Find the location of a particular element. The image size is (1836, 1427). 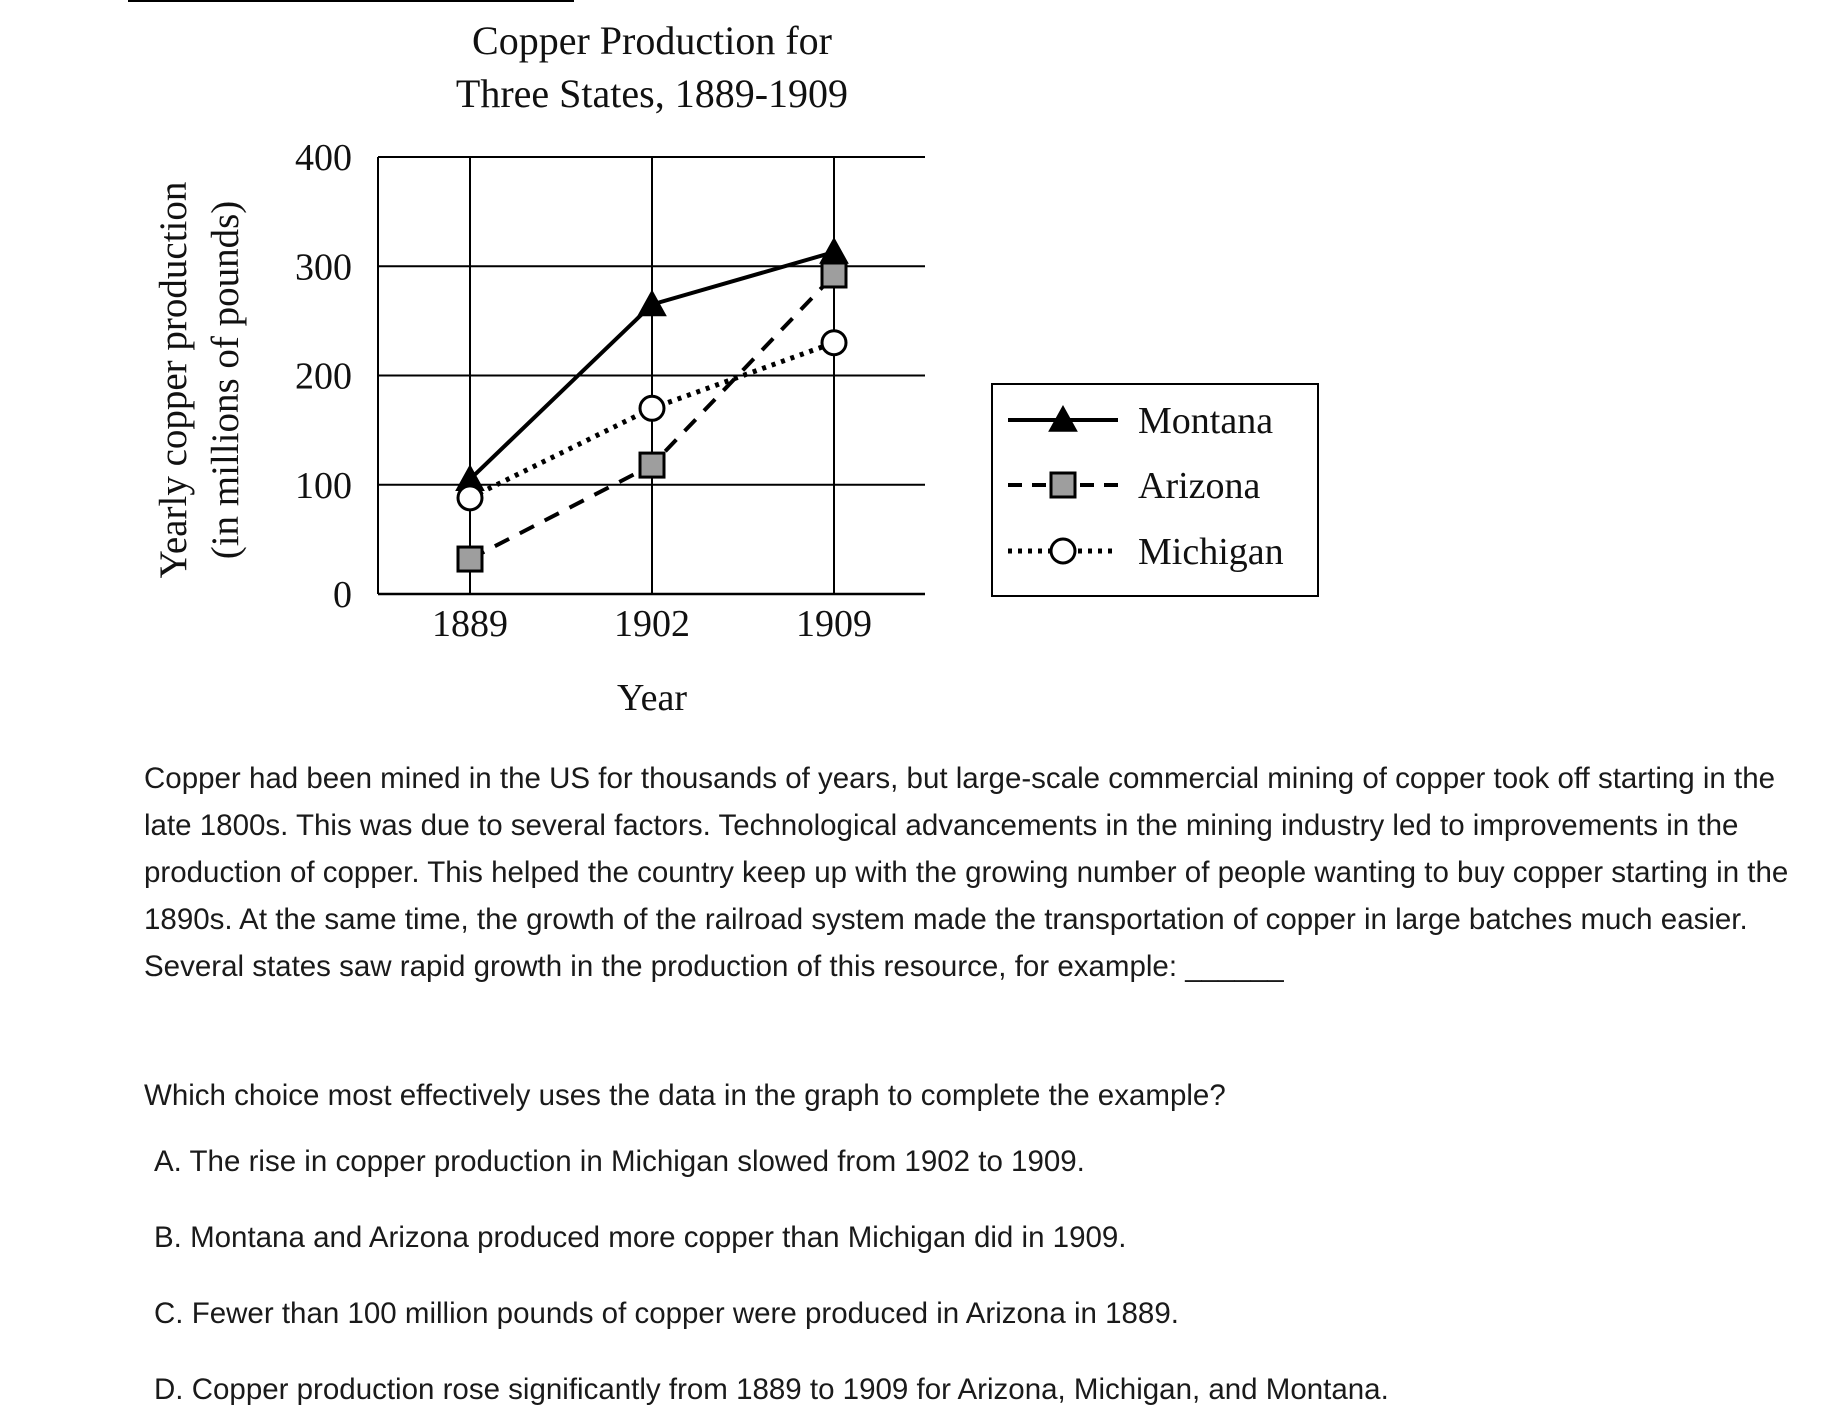

x-axis-label: Year is located at coordinates (652, 698).